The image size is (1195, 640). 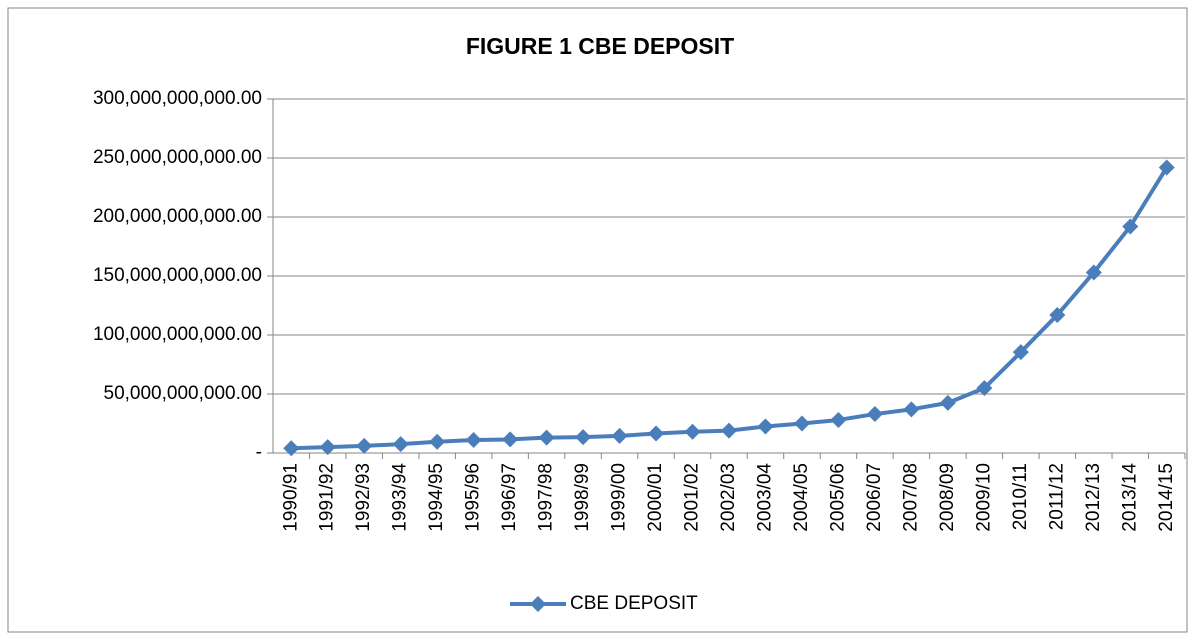 What do you see at coordinates (436, 497) in the screenshot?
I see `x-tick-label: 1994/95` at bounding box center [436, 497].